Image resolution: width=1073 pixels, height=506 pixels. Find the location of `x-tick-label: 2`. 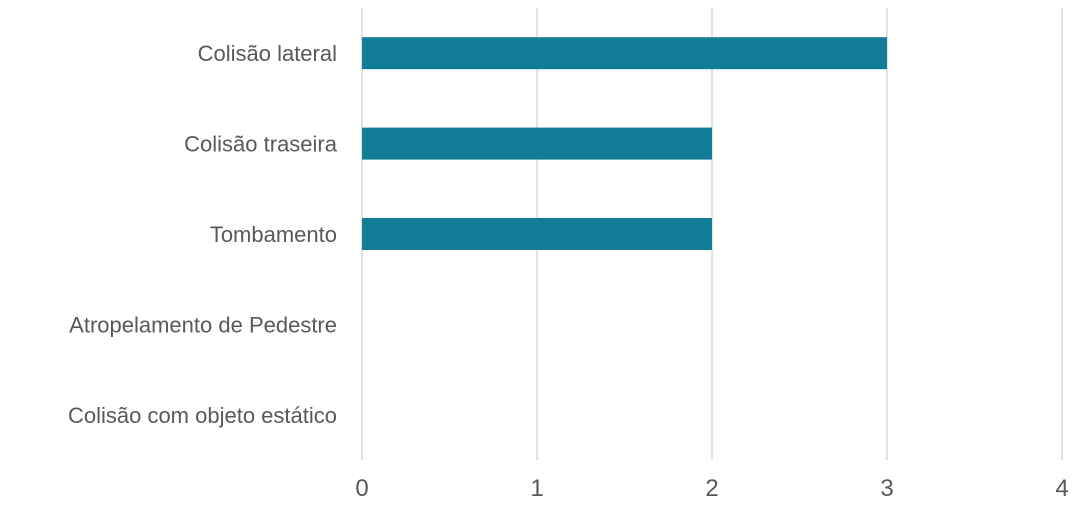

x-tick-label: 2 is located at coordinates (711, 488).